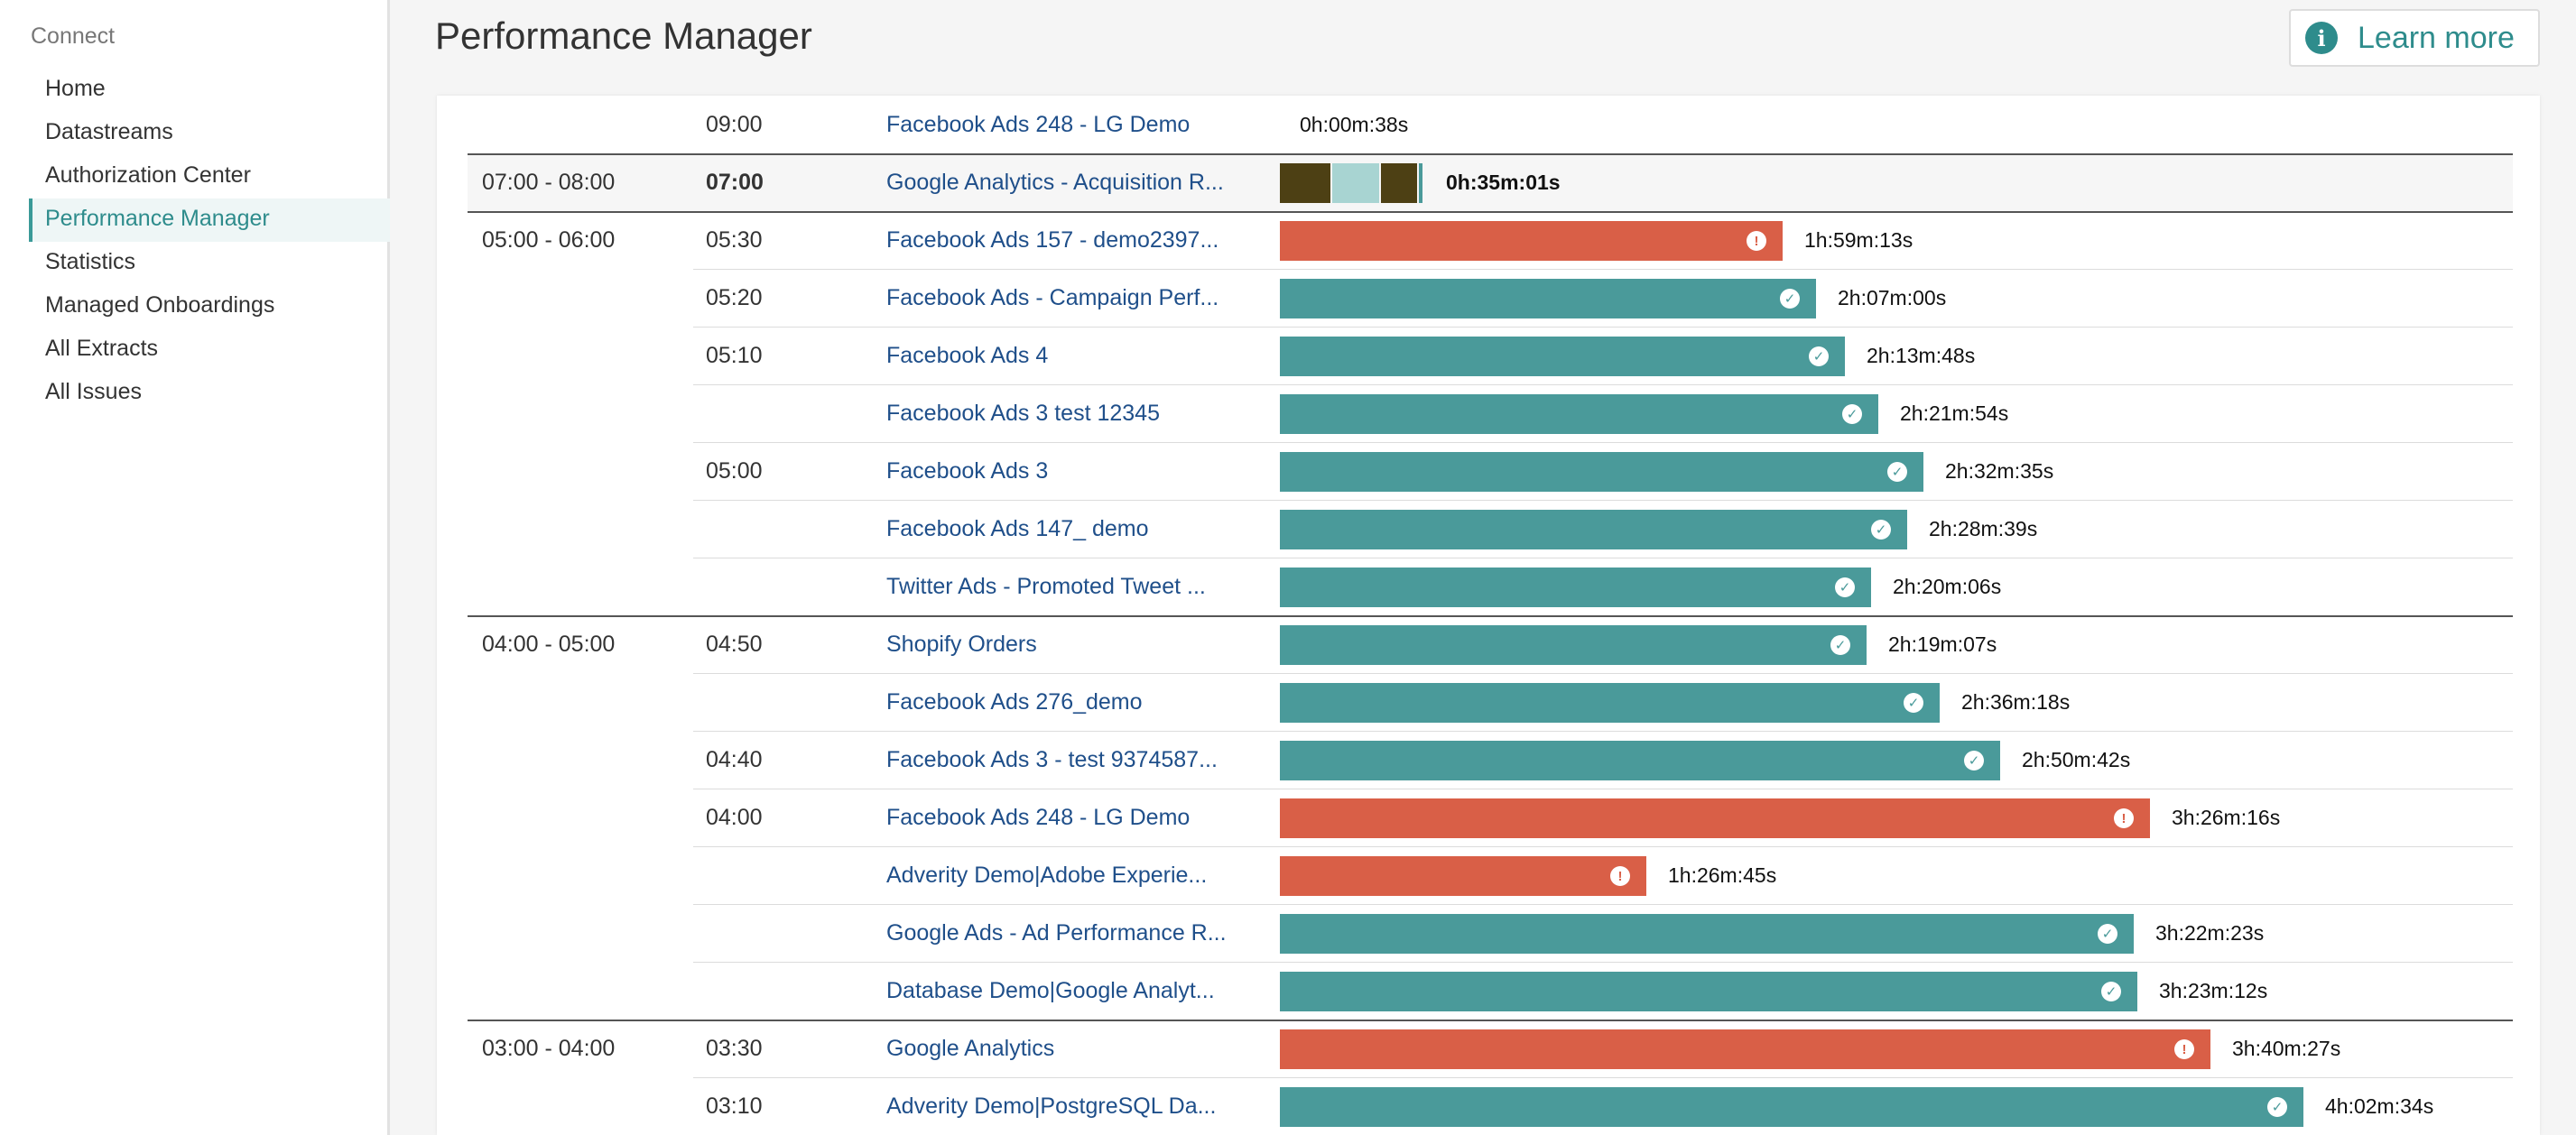  I want to click on duration-bar-track: ✓ 2h:28m:39s, so click(1896, 529).